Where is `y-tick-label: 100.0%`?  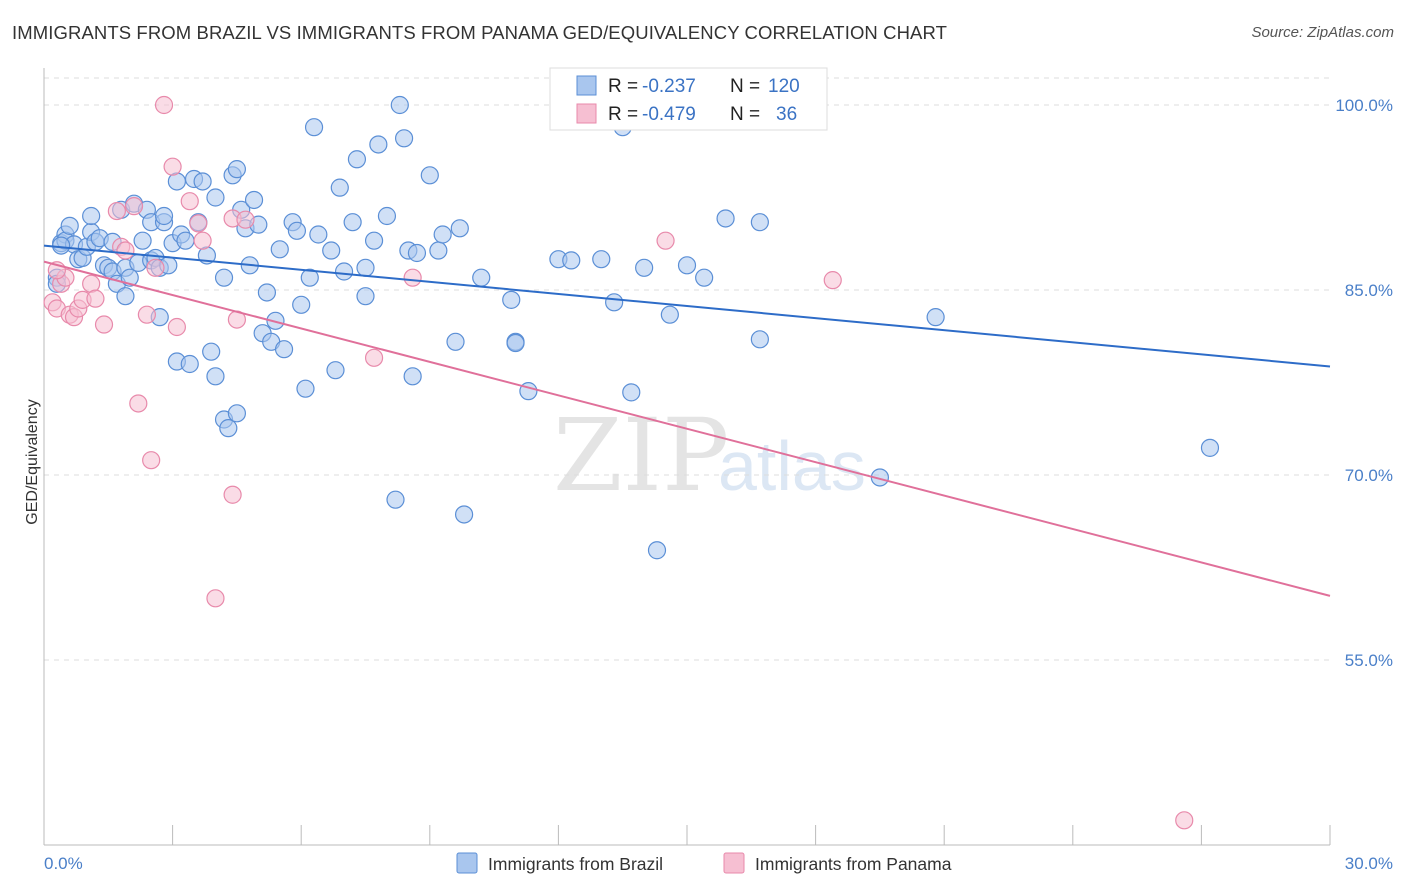
y-tick-label: 100.0% is located at coordinates (1364, 105).